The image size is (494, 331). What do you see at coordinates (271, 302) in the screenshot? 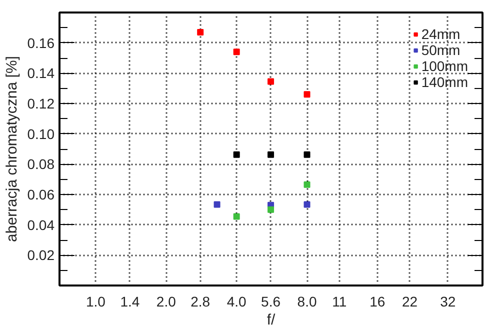
I see `x-tick-label: 5.6` at bounding box center [271, 302].